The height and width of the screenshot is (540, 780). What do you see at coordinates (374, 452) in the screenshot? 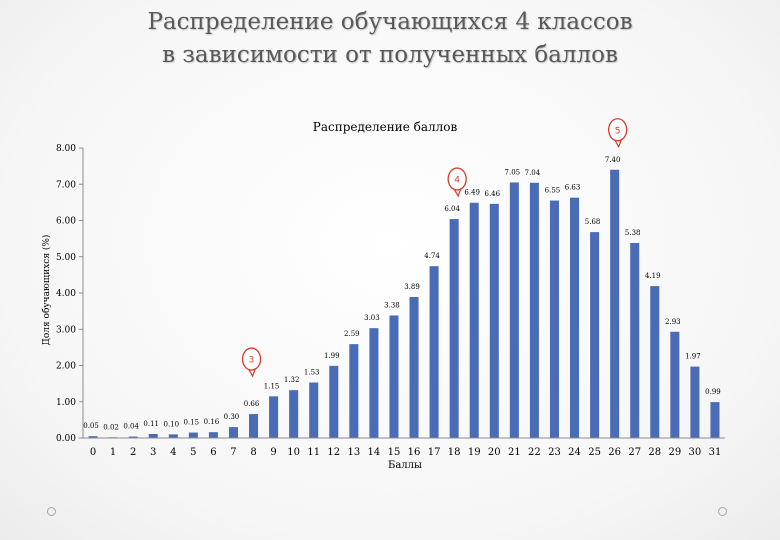
I see `x-tick-label: 14` at bounding box center [374, 452].